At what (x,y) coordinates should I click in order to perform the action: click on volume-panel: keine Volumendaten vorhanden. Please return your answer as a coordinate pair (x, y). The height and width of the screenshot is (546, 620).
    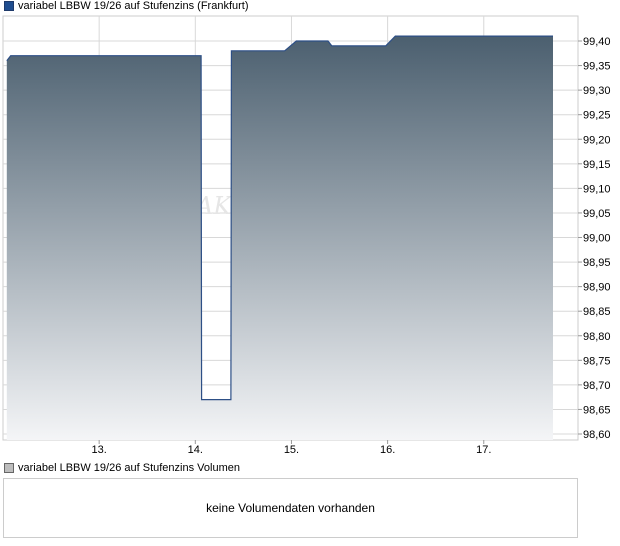
    Looking at the image, I should click on (290, 508).